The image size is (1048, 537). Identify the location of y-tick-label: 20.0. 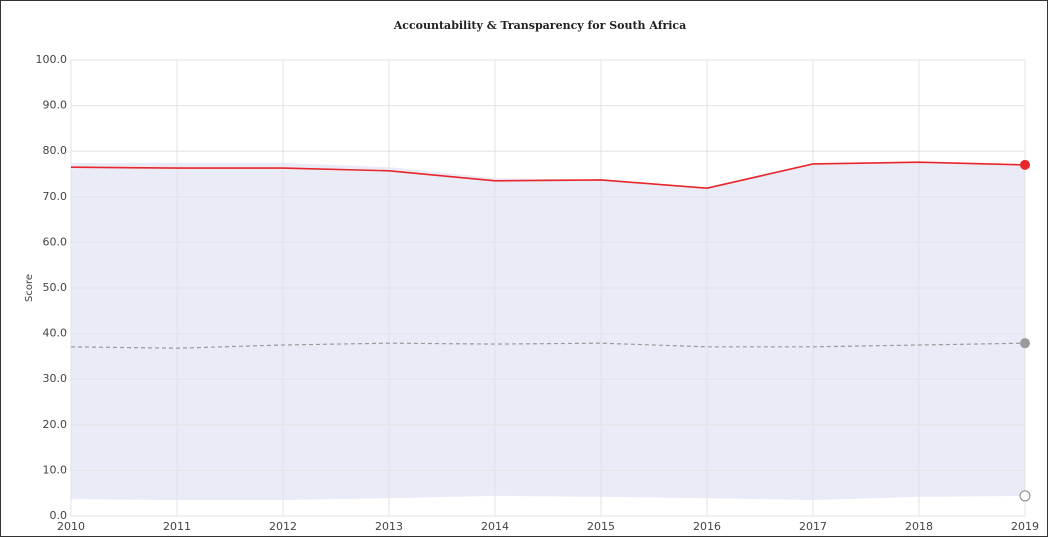
(55, 424).